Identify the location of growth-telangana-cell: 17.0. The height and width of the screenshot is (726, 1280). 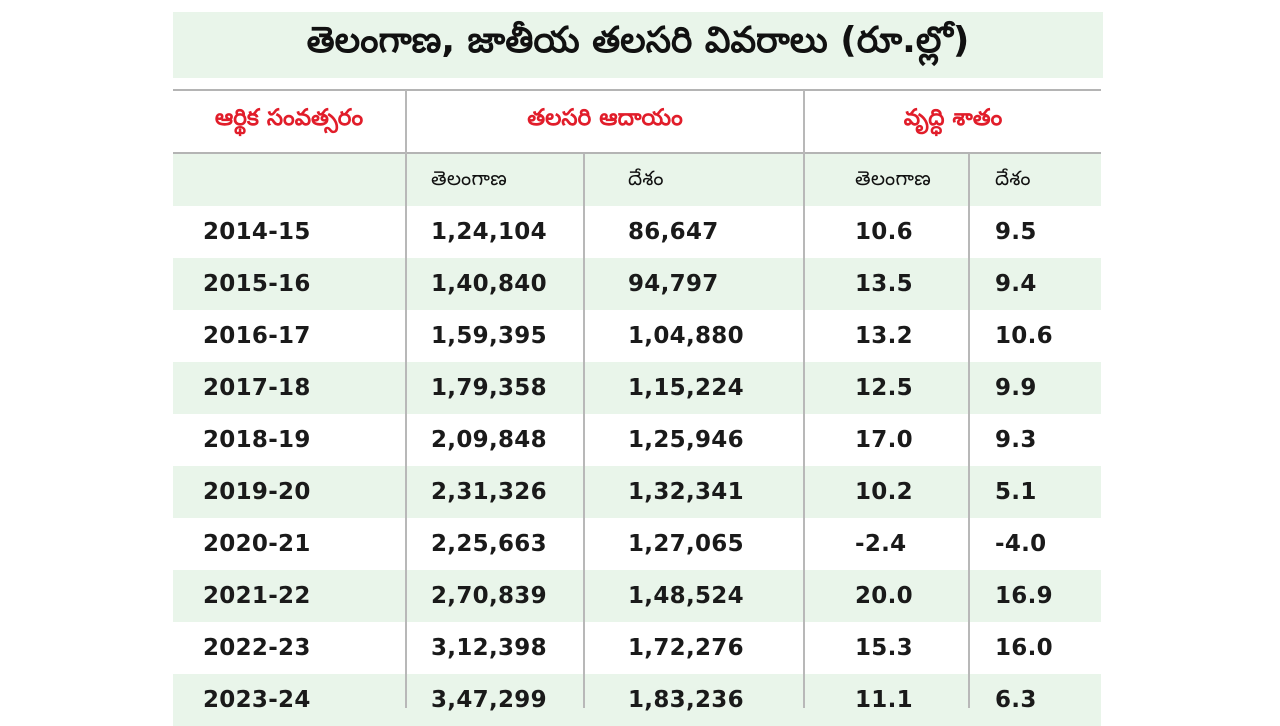
(884, 440).